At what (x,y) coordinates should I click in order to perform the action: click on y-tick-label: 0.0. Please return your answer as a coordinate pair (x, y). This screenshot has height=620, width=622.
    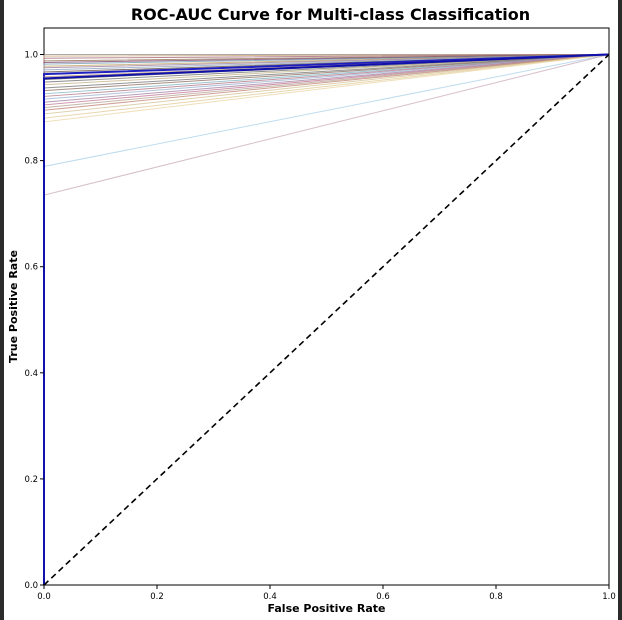
    Looking at the image, I should click on (31, 586).